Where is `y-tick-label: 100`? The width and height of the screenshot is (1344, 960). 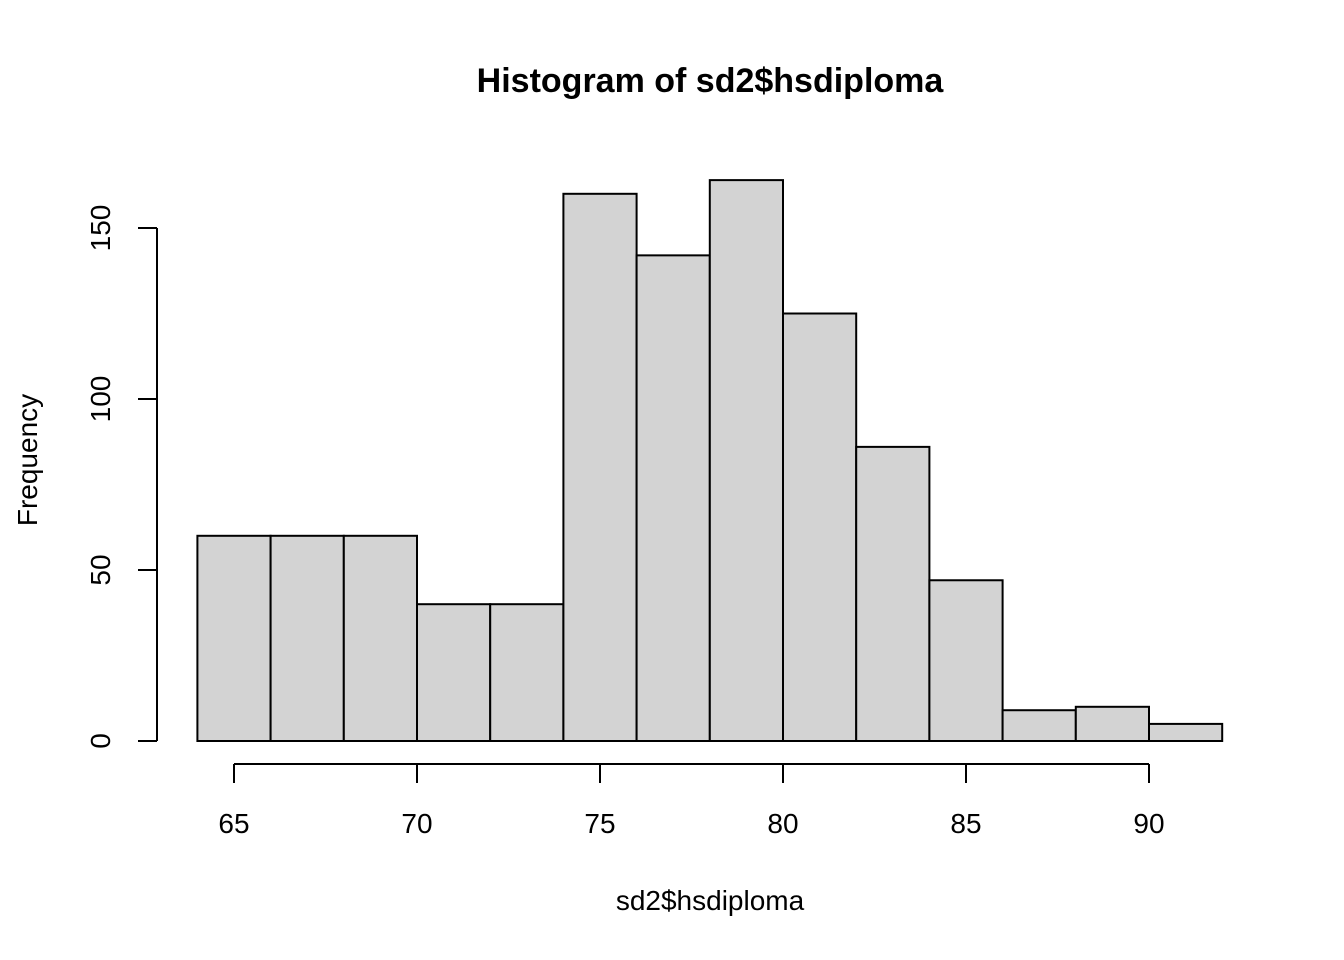
y-tick-label: 100 is located at coordinates (100, 399).